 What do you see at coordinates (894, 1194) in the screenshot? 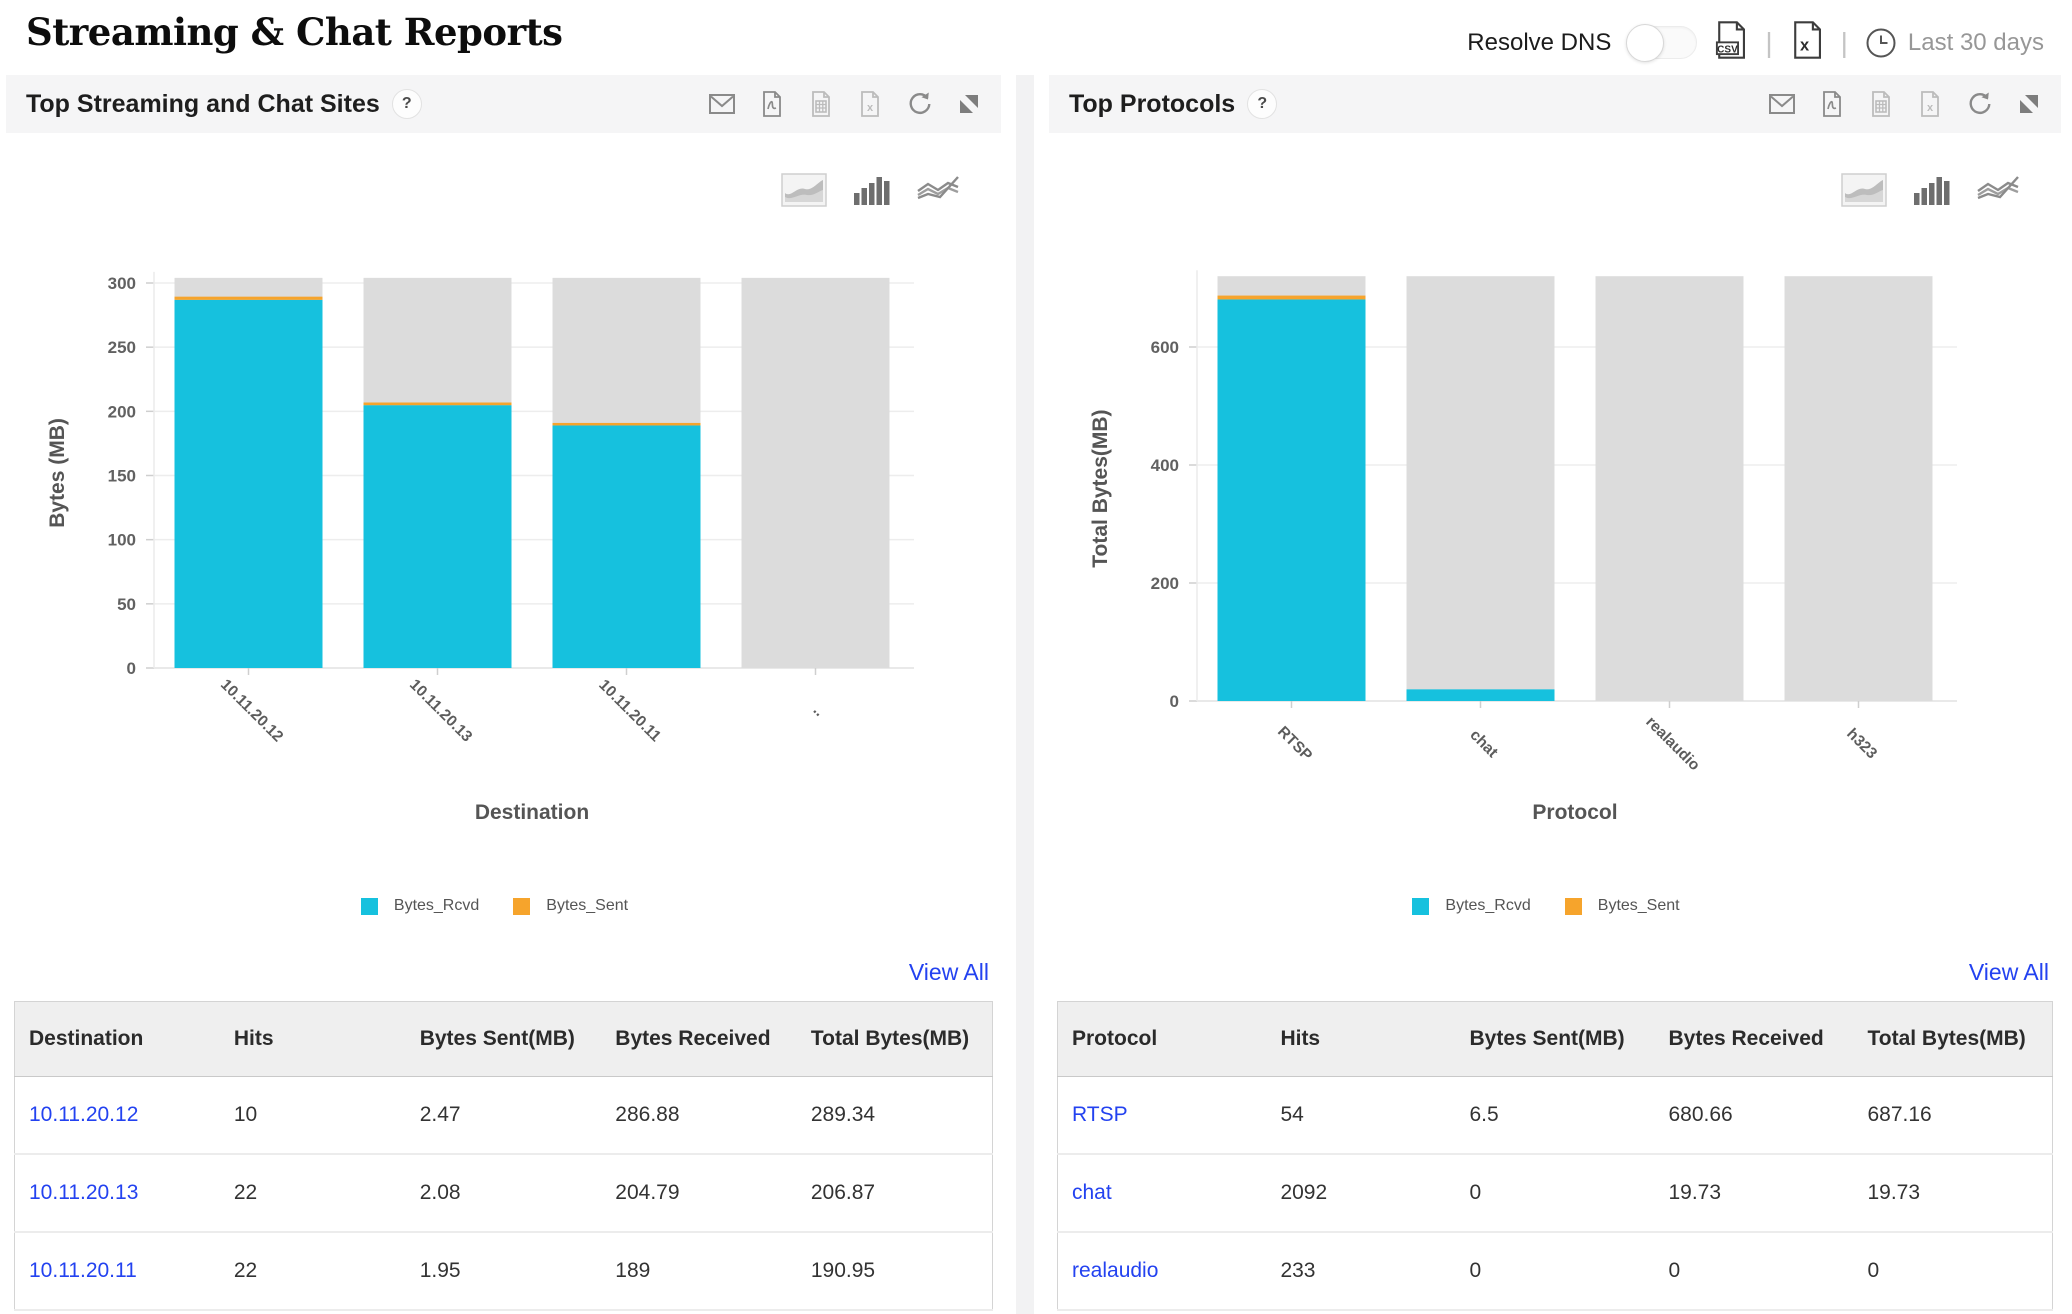
I see `cell: 206.87` at bounding box center [894, 1194].